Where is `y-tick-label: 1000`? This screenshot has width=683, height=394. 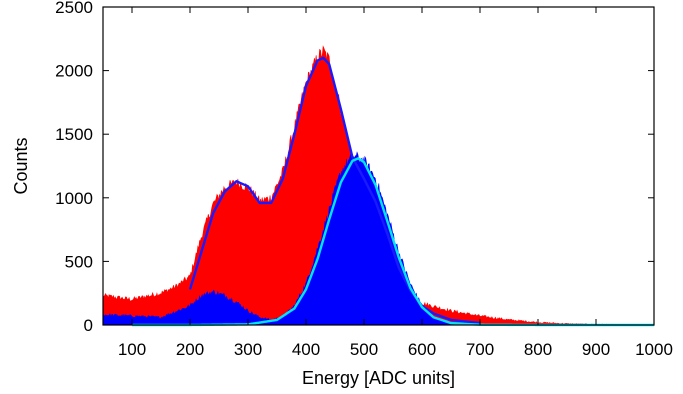
y-tick-label: 1000 is located at coordinates (74, 198).